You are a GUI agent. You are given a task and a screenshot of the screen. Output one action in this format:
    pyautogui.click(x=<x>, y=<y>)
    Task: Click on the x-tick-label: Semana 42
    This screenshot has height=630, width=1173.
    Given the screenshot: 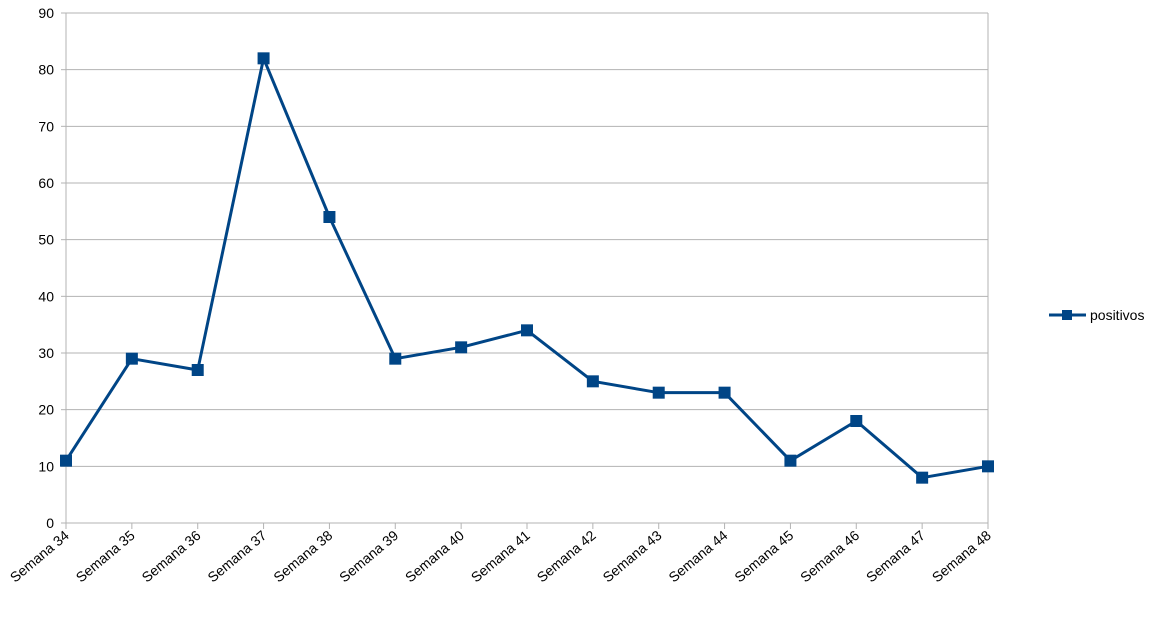 What is the action you would take?
    pyautogui.click(x=566, y=556)
    